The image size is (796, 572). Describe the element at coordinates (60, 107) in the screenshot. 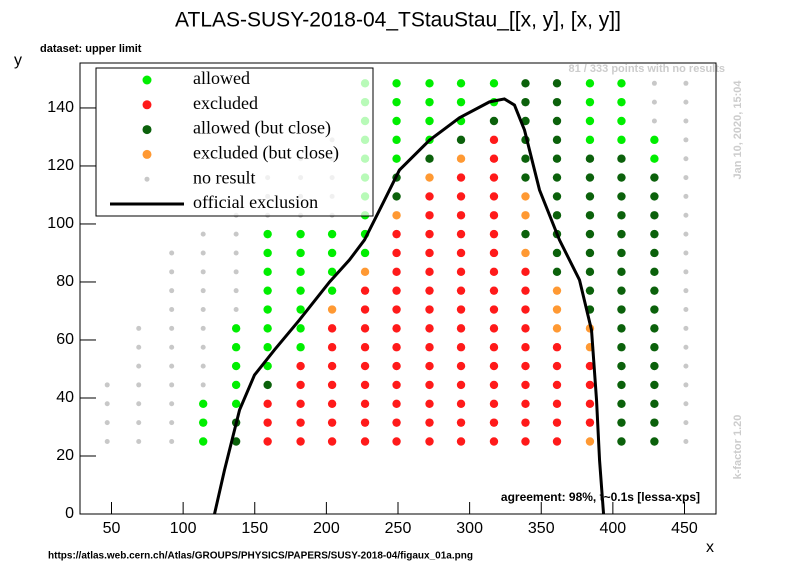

I see `y-tick-label: 140` at that location.